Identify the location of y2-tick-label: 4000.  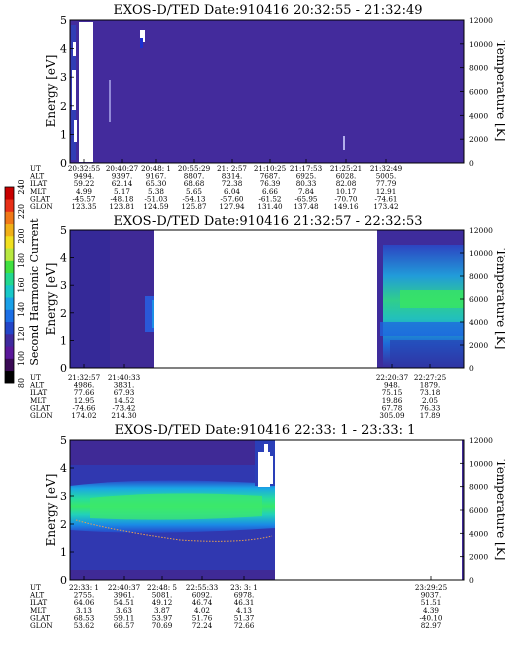
(478, 115).